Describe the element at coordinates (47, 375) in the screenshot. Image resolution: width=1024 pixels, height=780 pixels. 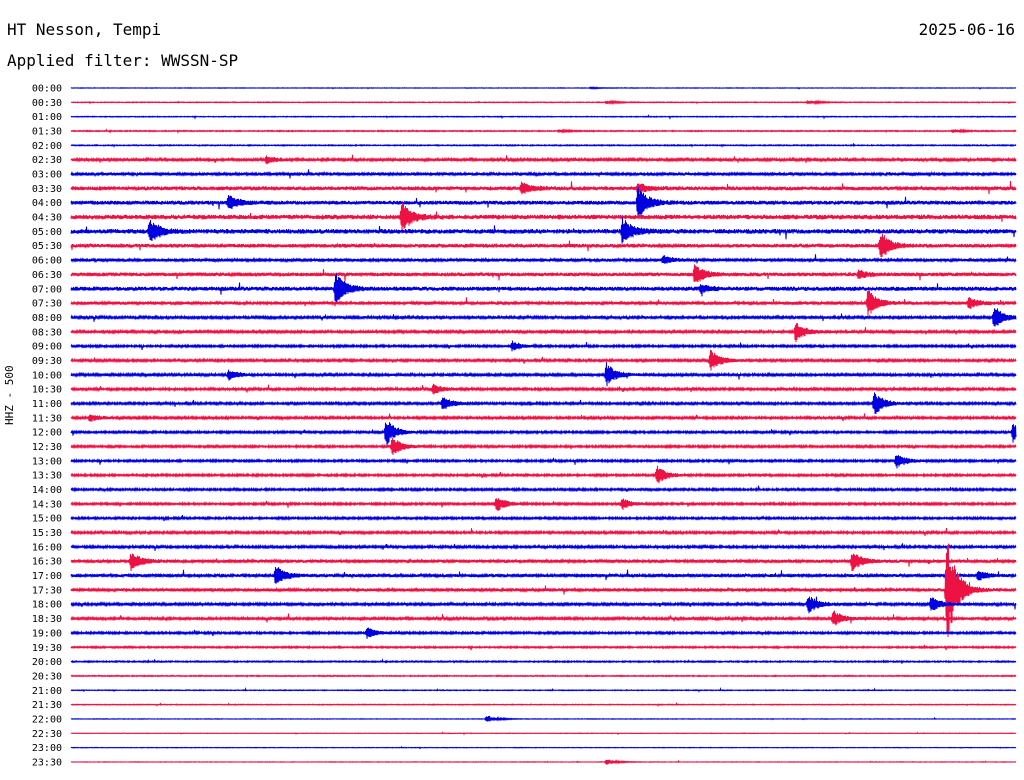
I see `row-time-label: 10:00` at that location.